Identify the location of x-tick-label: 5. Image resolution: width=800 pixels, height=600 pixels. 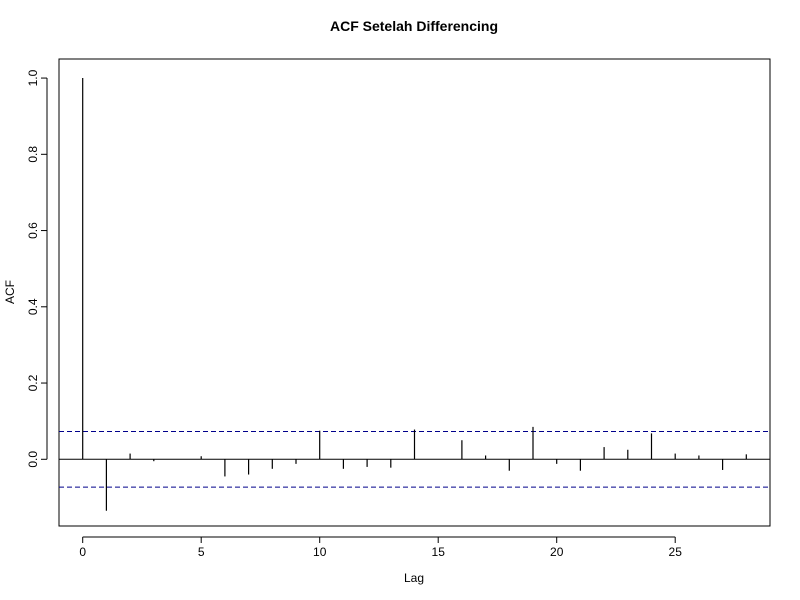
(201, 552).